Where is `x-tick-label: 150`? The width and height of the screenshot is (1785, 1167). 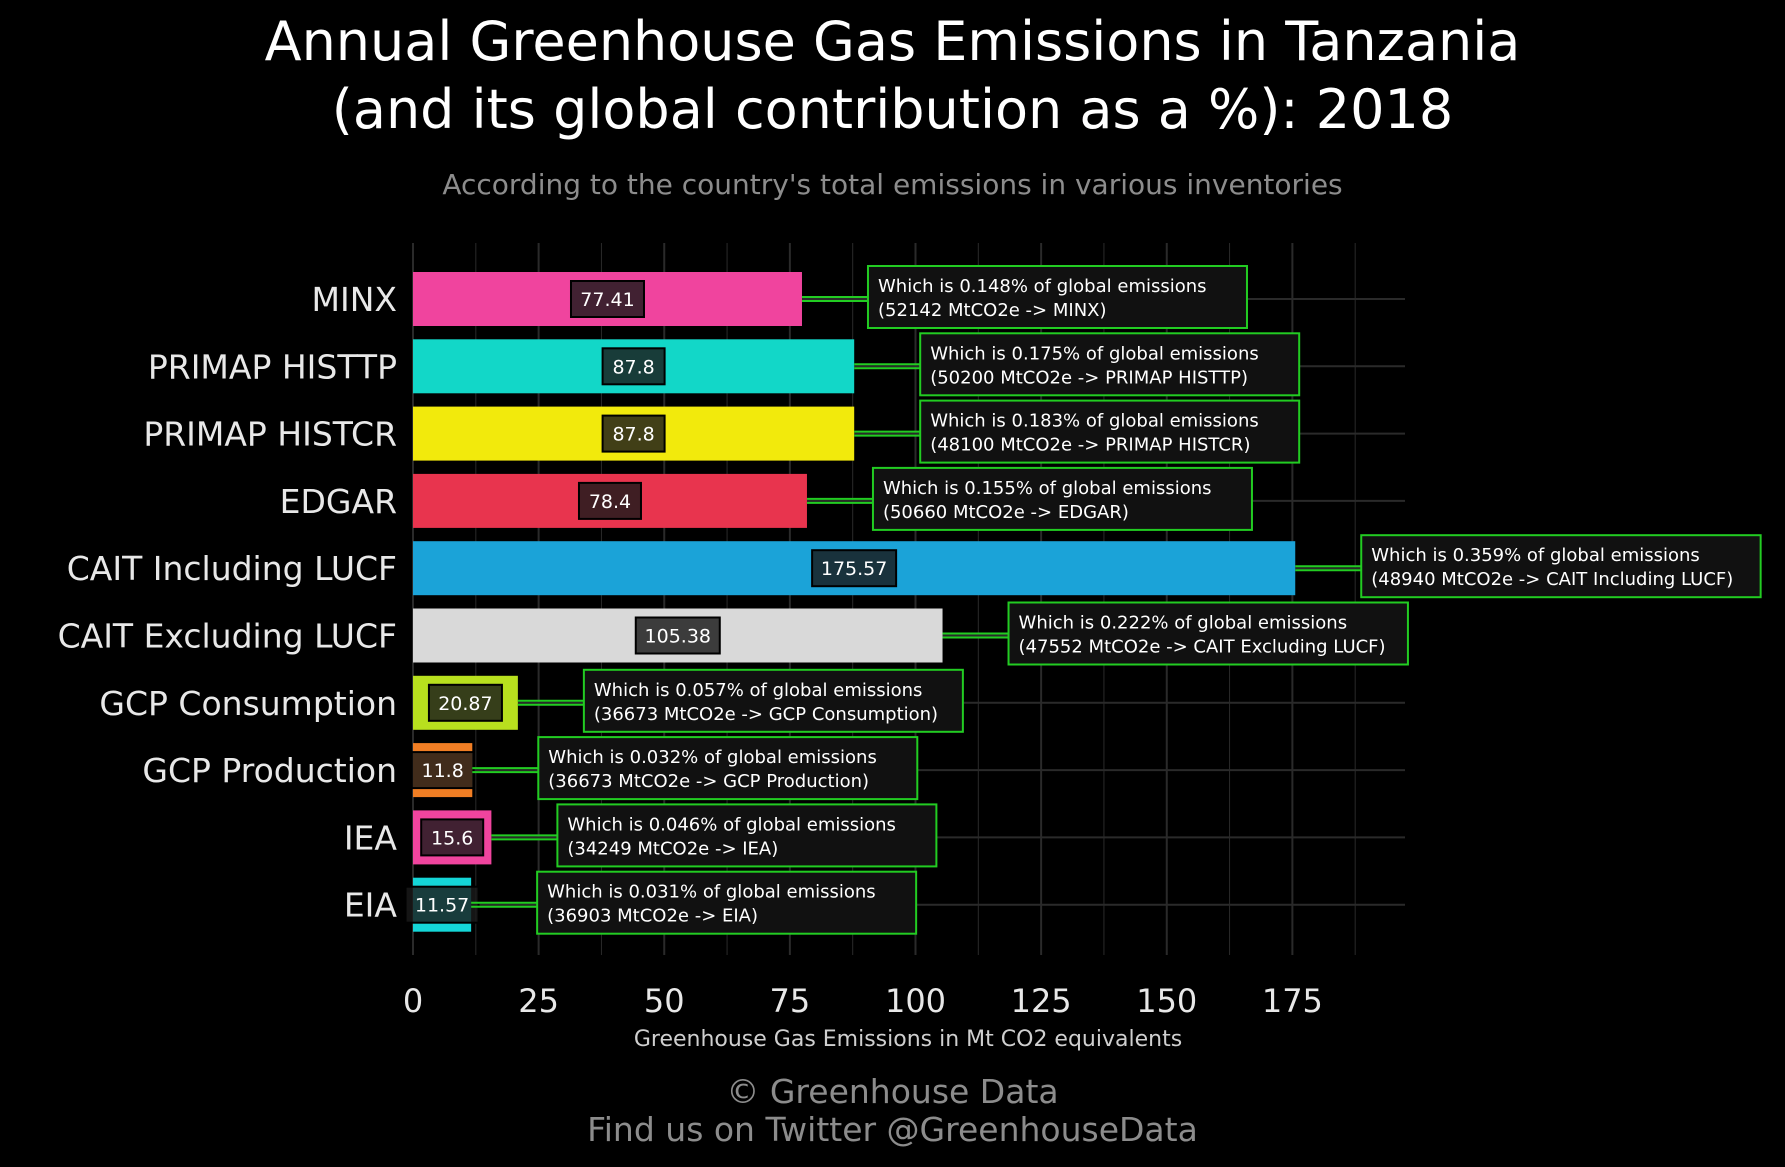
x-tick-label: 150 is located at coordinates (1166, 1001).